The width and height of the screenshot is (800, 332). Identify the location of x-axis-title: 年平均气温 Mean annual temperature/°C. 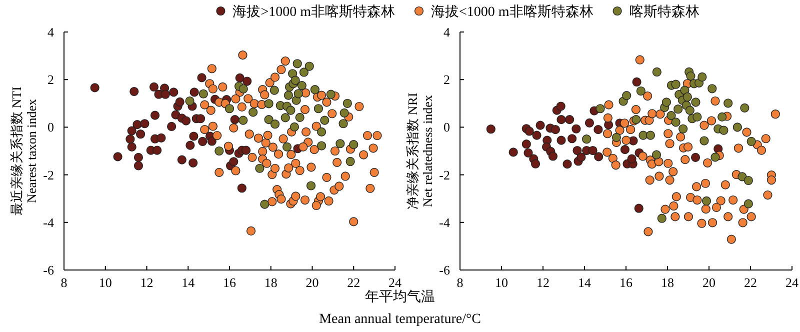
(400, 308).